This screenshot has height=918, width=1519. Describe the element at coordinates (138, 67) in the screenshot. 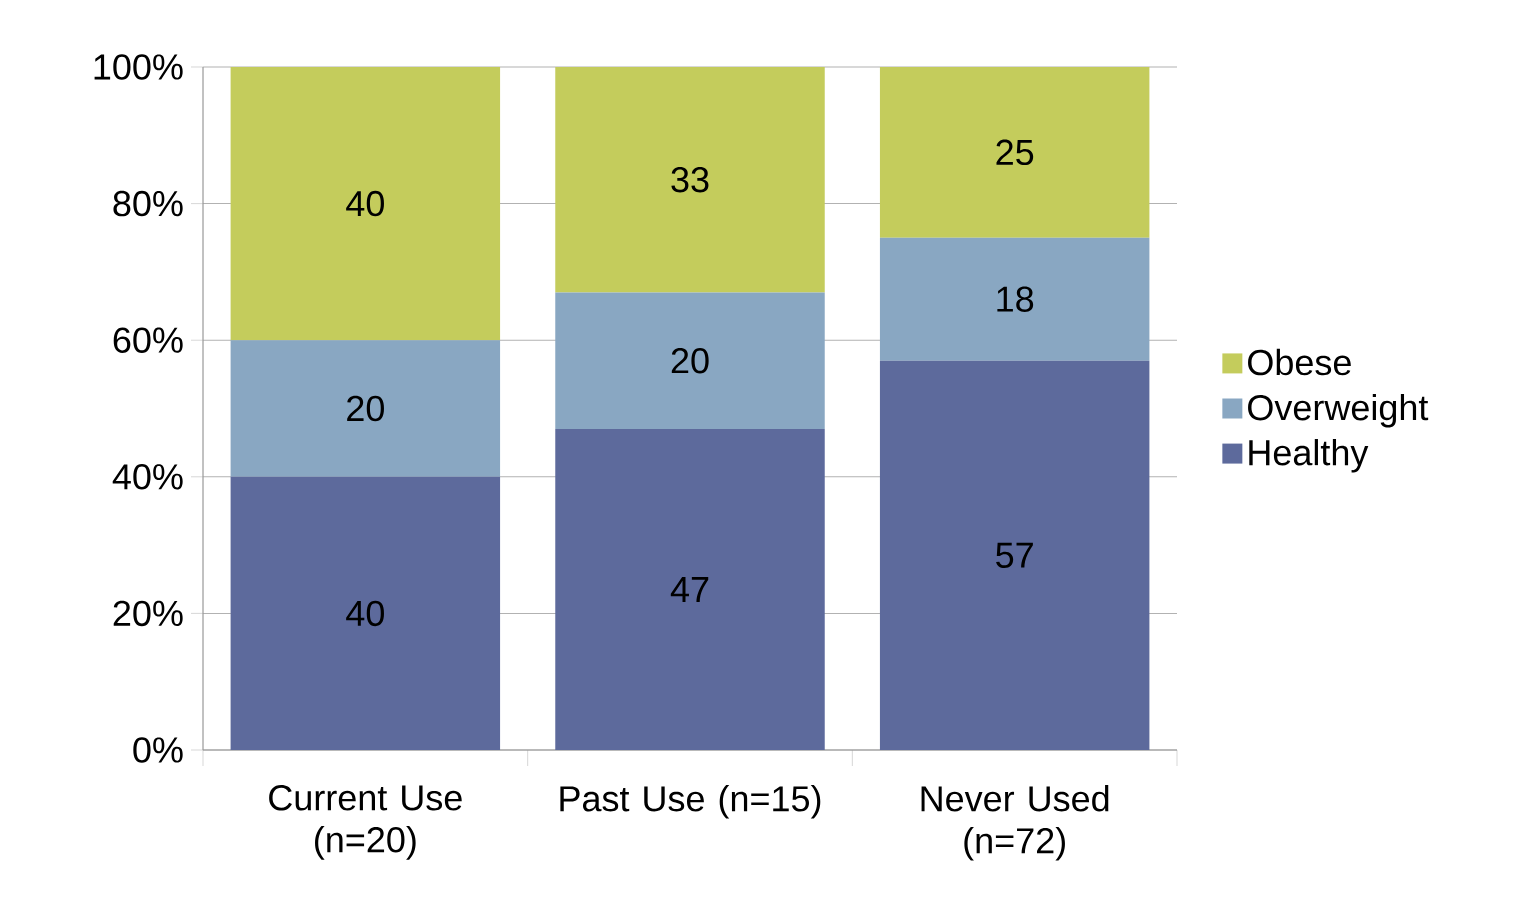

I see `y-tick-label: 100%` at that location.